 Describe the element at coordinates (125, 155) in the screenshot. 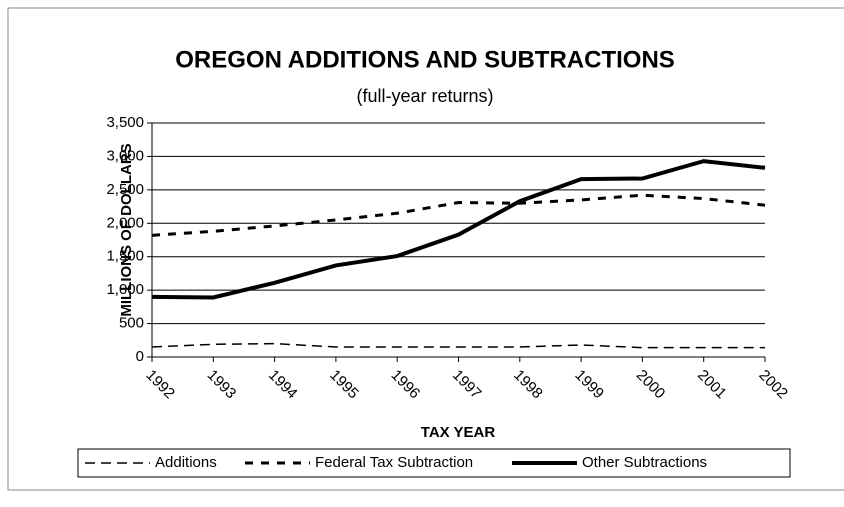

I see `y-tick-label: 3,000` at that location.